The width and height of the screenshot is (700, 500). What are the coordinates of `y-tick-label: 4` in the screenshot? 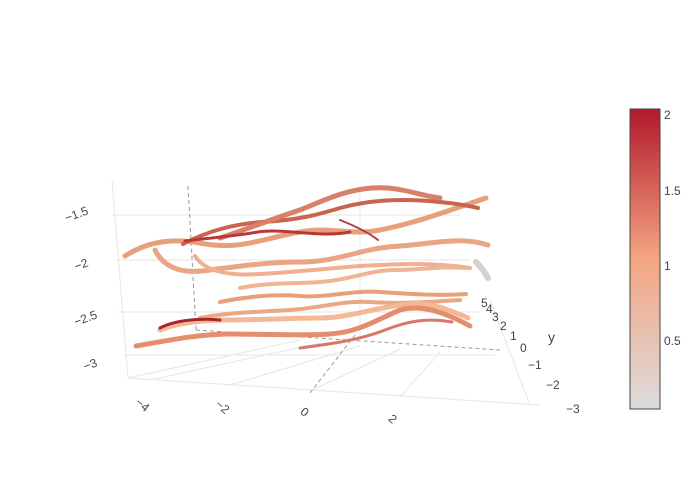 It's located at (489, 309).